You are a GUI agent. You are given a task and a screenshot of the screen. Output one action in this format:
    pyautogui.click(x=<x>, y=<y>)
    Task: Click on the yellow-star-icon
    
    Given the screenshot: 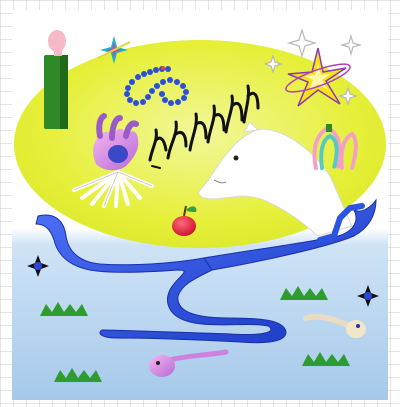 What is the action you would take?
    pyautogui.click(x=318, y=77)
    